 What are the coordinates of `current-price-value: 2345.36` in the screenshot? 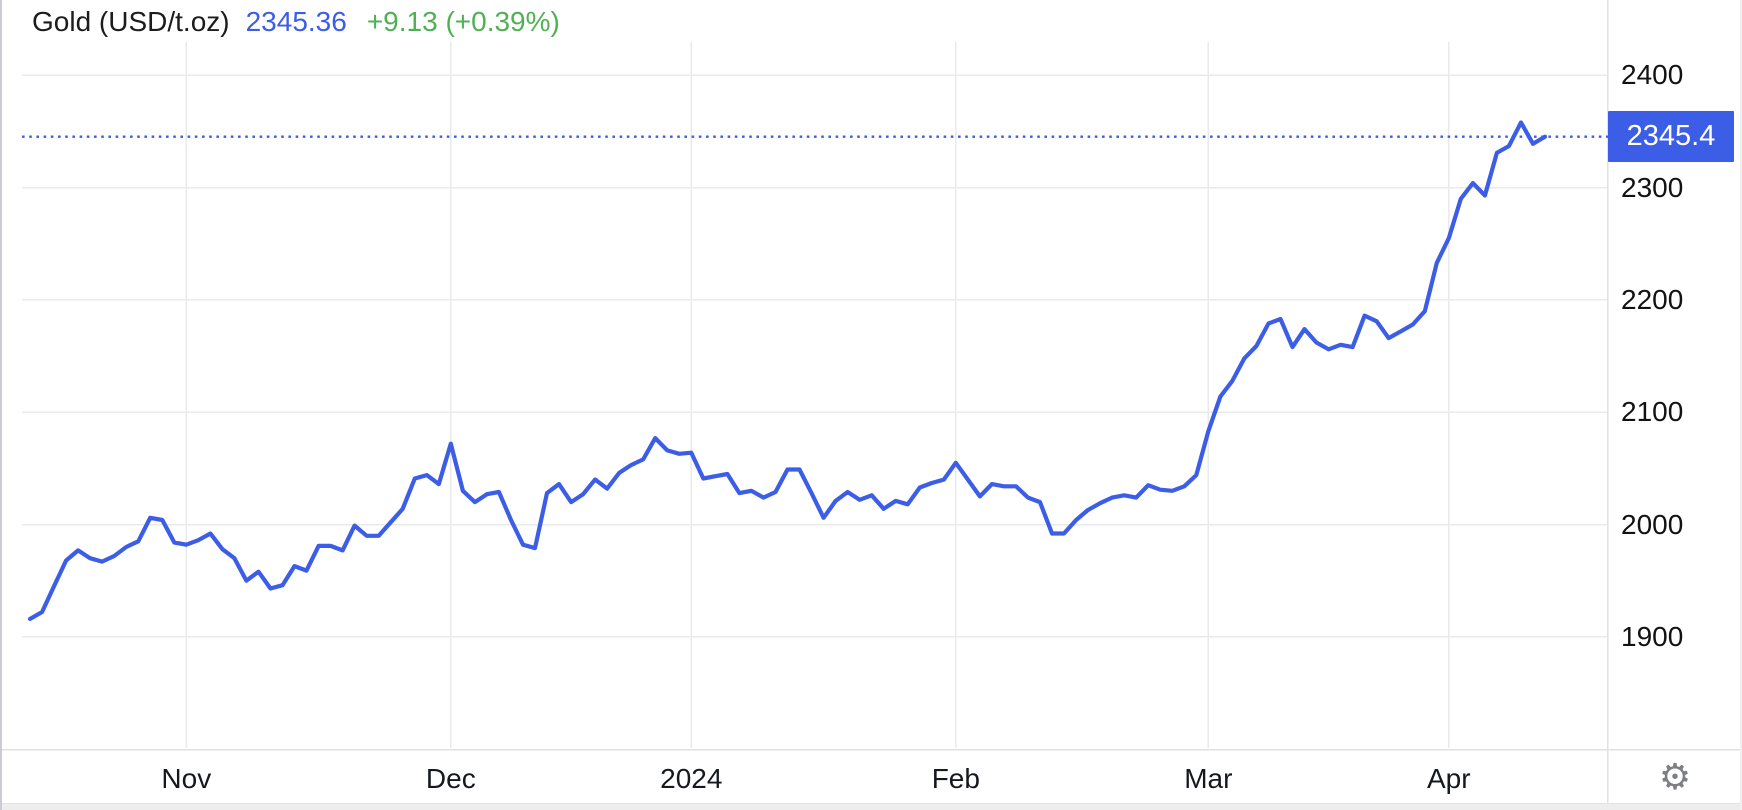 It's located at (296, 21).